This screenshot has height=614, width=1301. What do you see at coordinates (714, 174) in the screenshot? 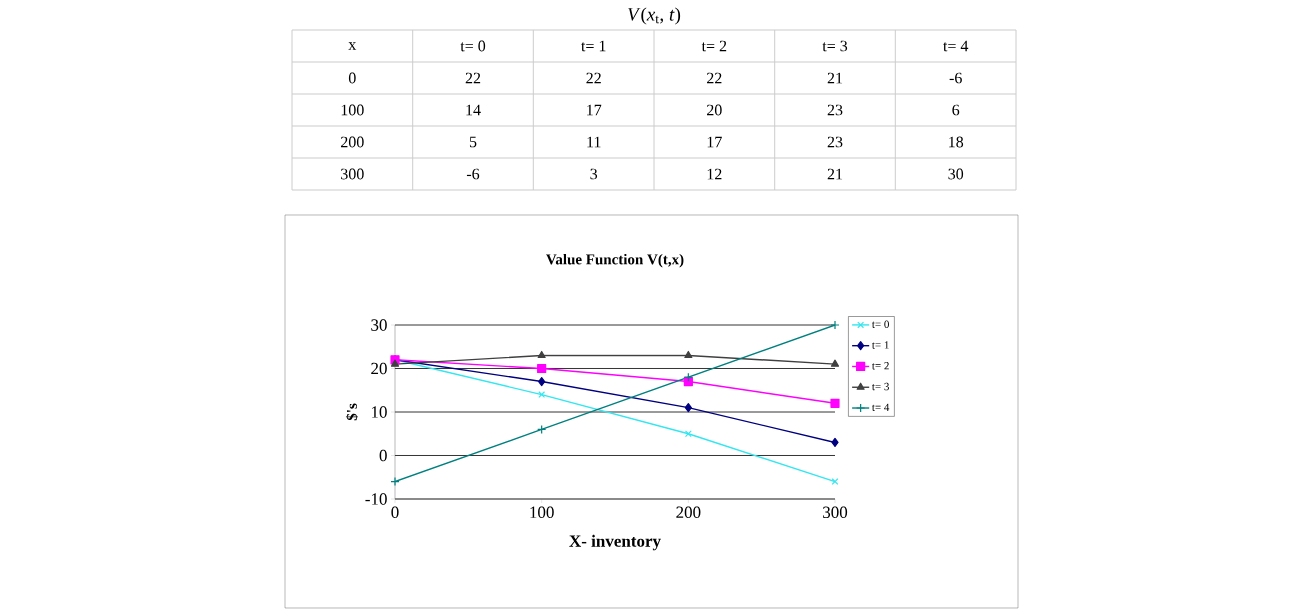
I see `data-label: 12` at bounding box center [714, 174].